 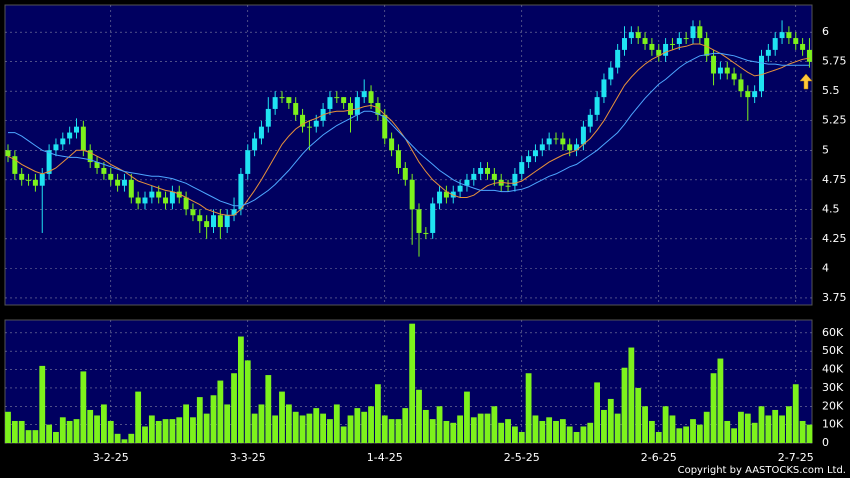 What do you see at coordinates (833, 405) in the screenshot?
I see `y-tick-label: 20K` at bounding box center [833, 405].